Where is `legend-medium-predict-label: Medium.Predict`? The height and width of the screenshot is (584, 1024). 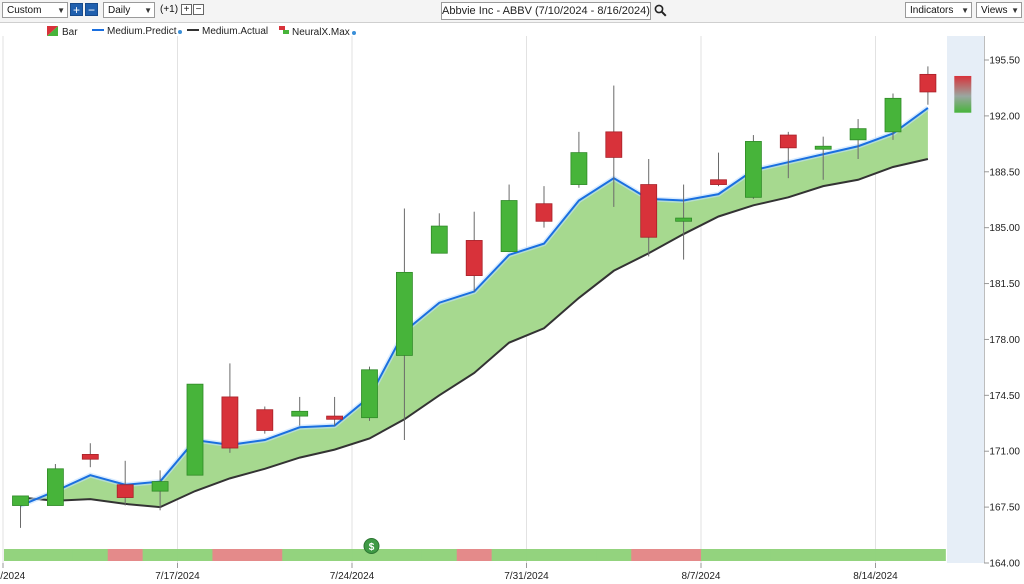
legend-medium-predict-label: Medium.Predict is located at coordinates (142, 31).